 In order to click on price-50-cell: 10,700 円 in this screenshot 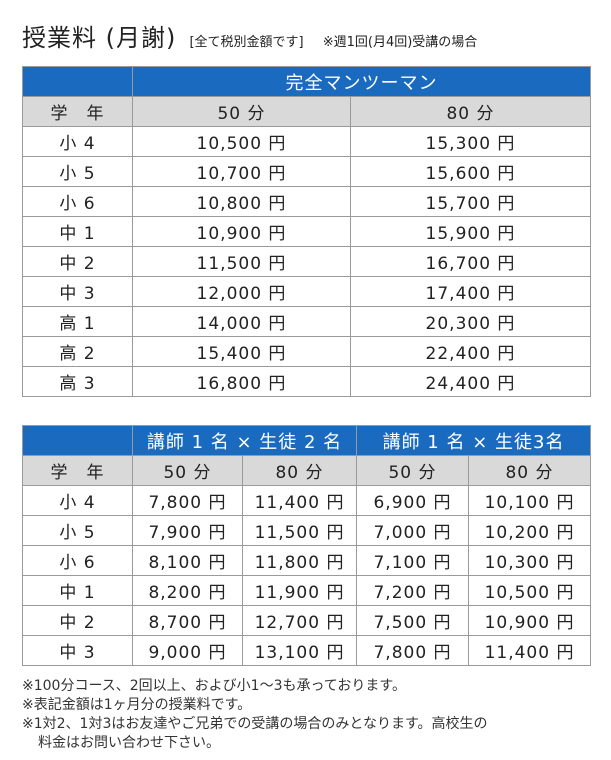, I will do `click(241, 171)`.